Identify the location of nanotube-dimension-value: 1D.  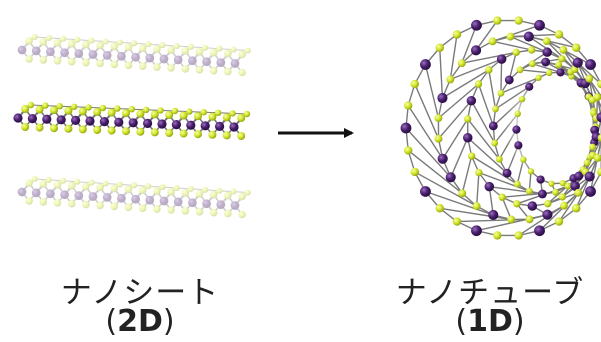
(490, 321).